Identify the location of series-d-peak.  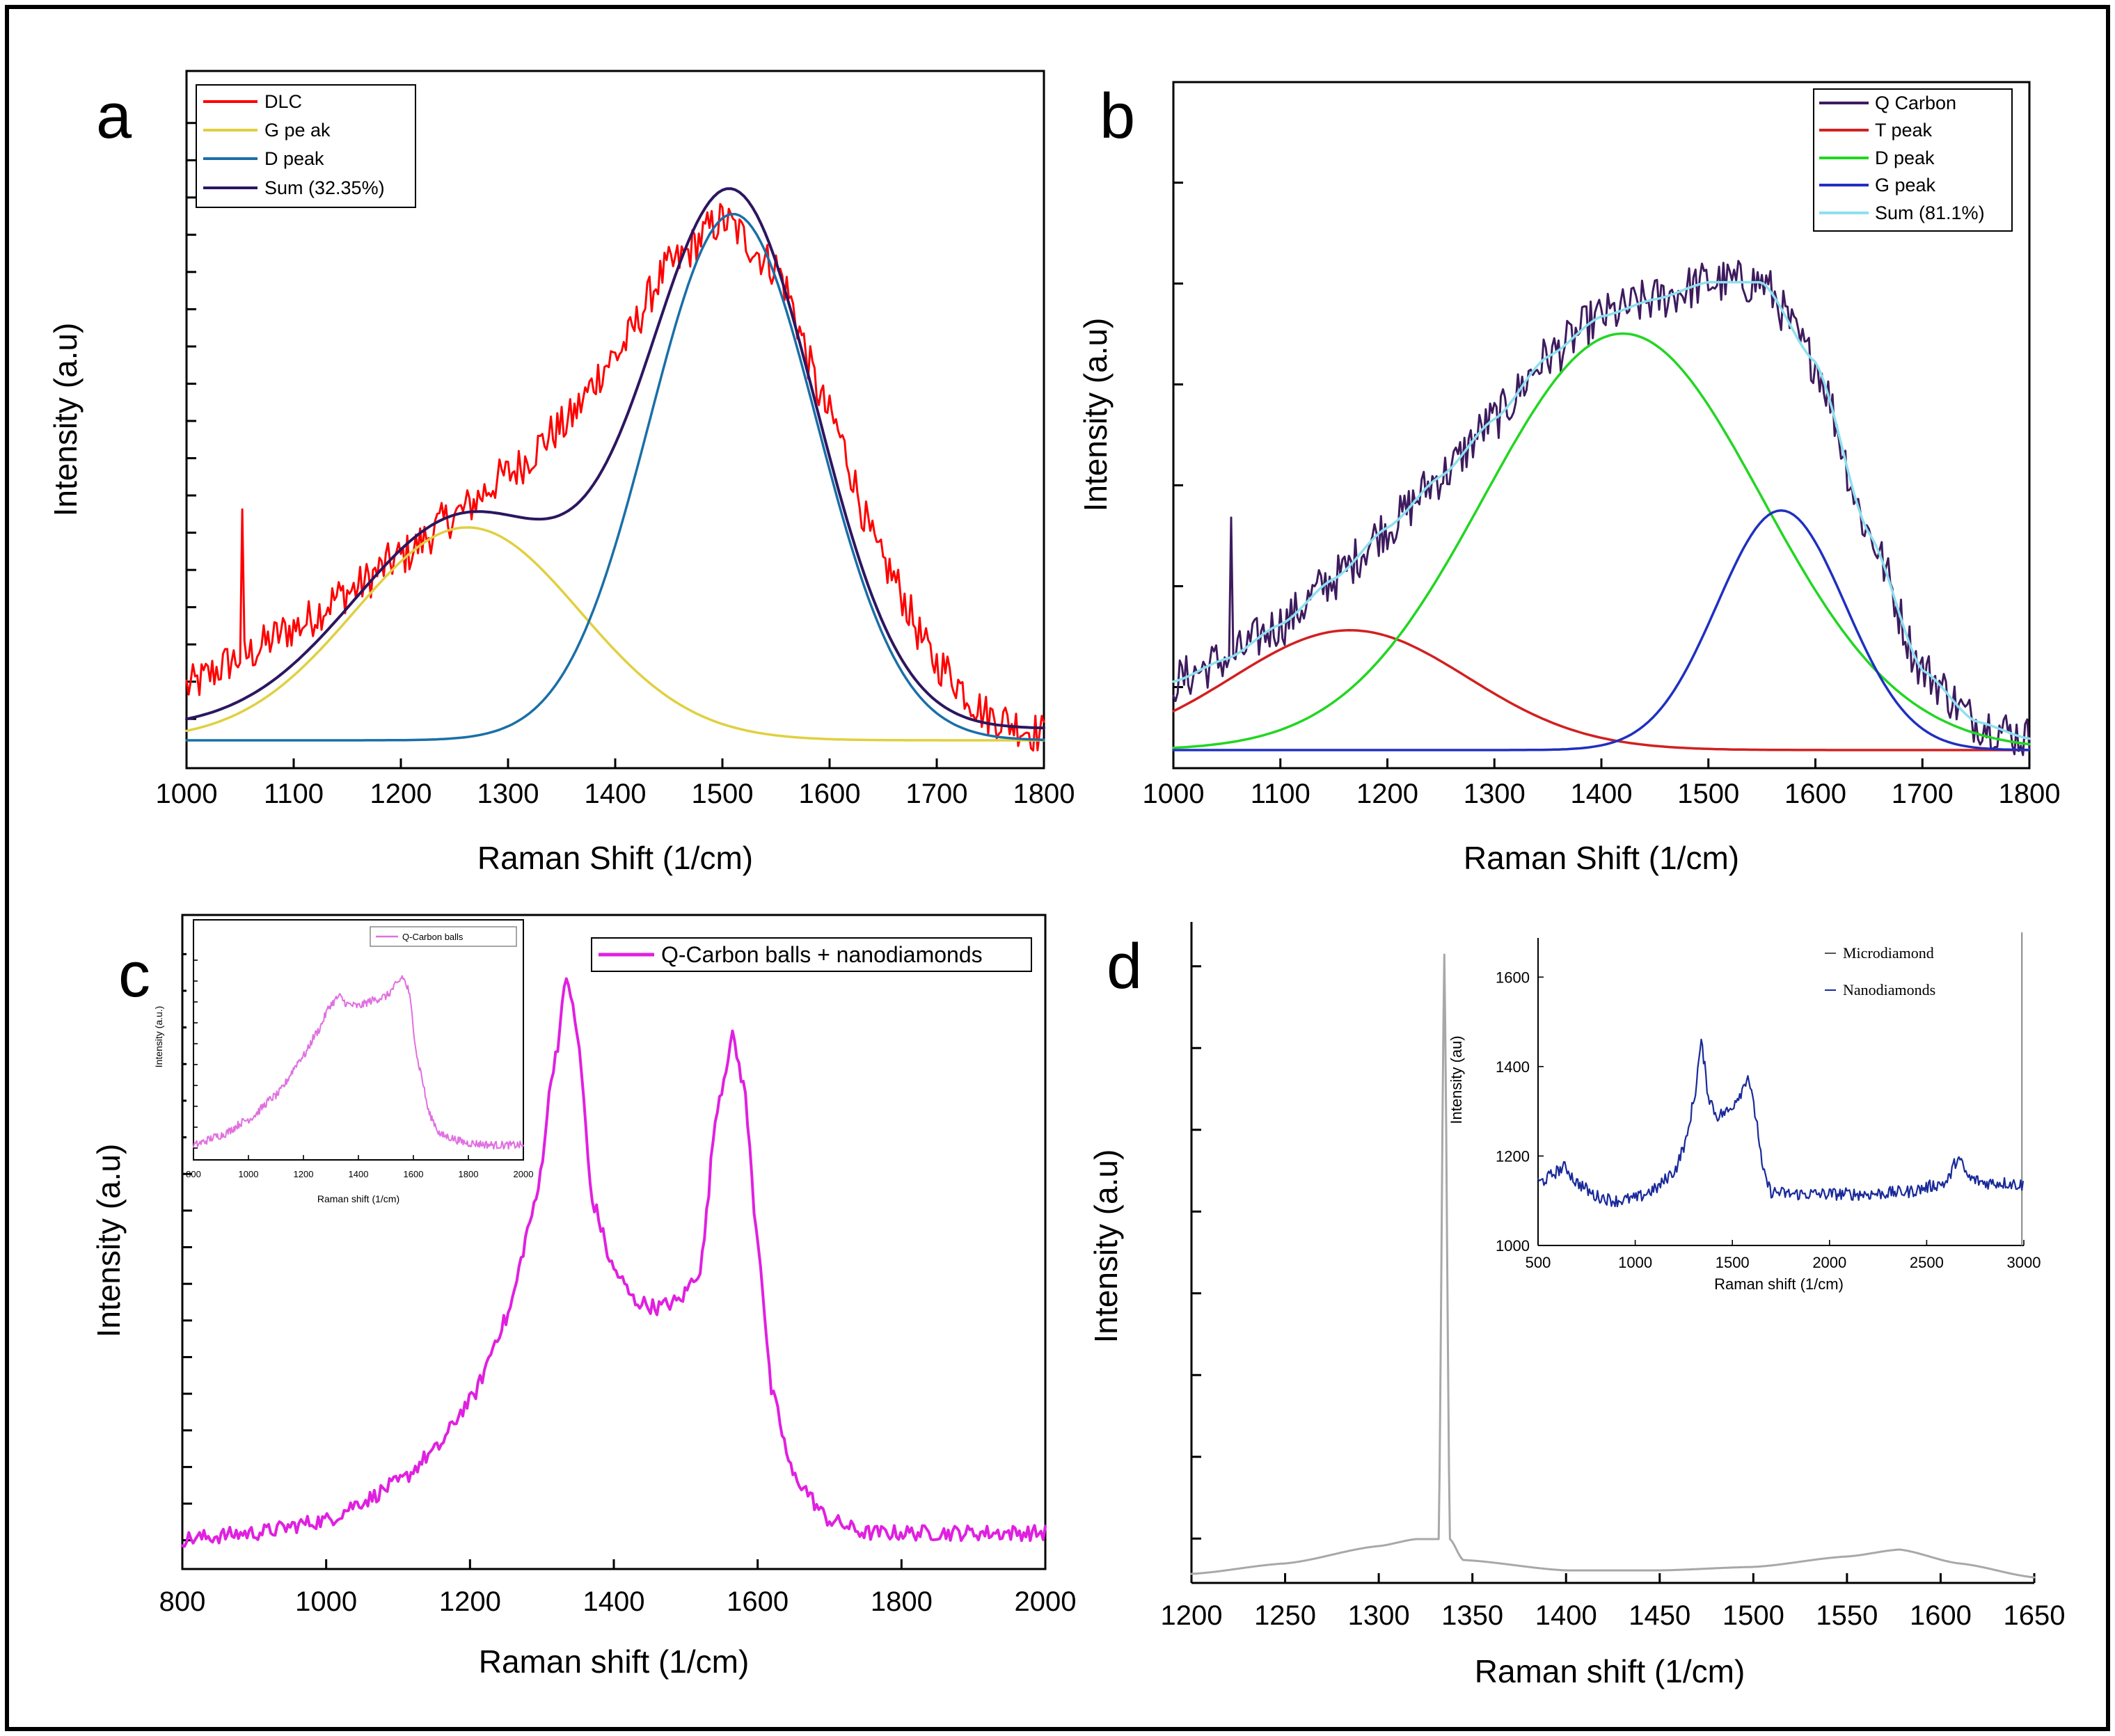
(615, 477).